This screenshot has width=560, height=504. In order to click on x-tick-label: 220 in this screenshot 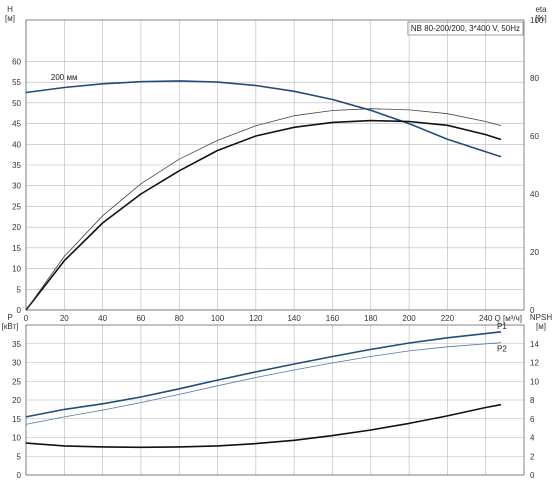, I will do `click(448, 318)`.